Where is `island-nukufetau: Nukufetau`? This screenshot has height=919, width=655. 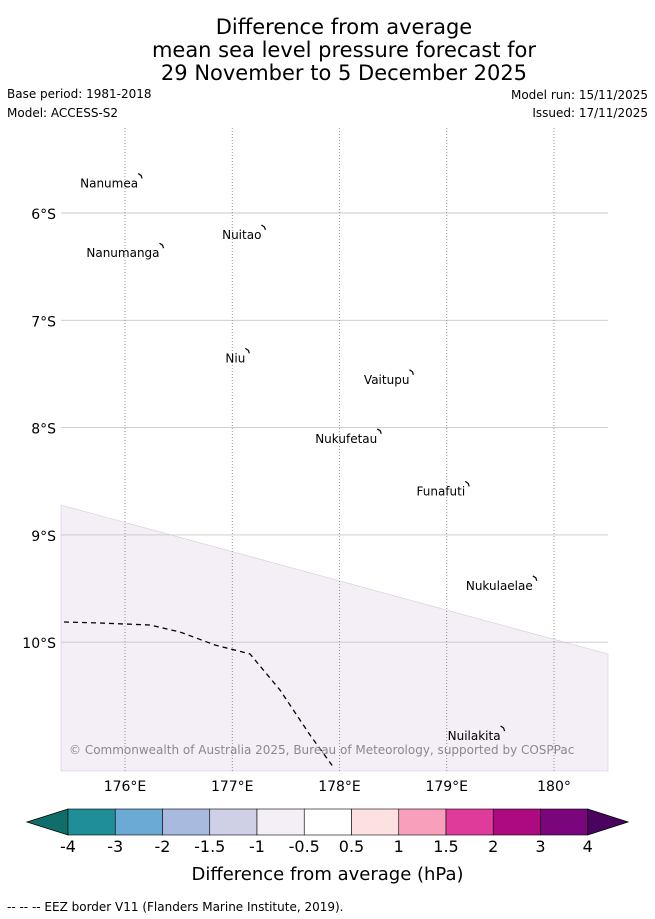
island-nukufetau: Nukufetau is located at coordinates (348, 437).